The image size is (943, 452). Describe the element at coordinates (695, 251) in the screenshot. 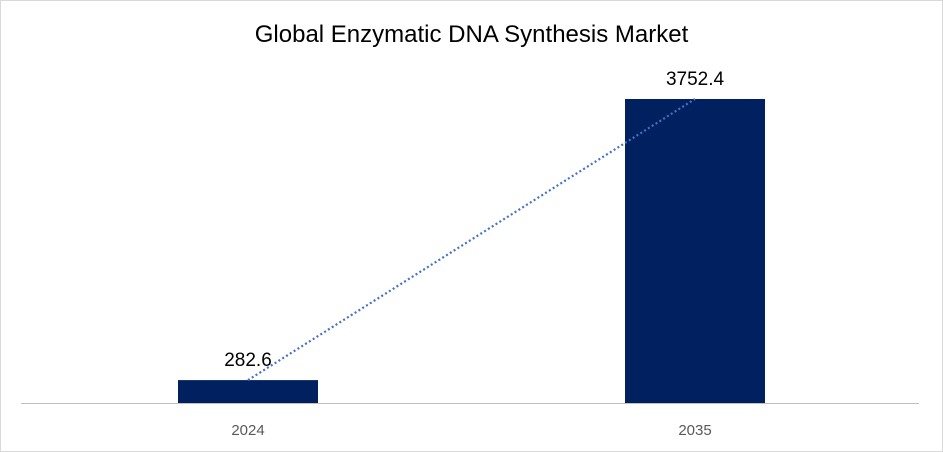

I see `bar-2035` at that location.